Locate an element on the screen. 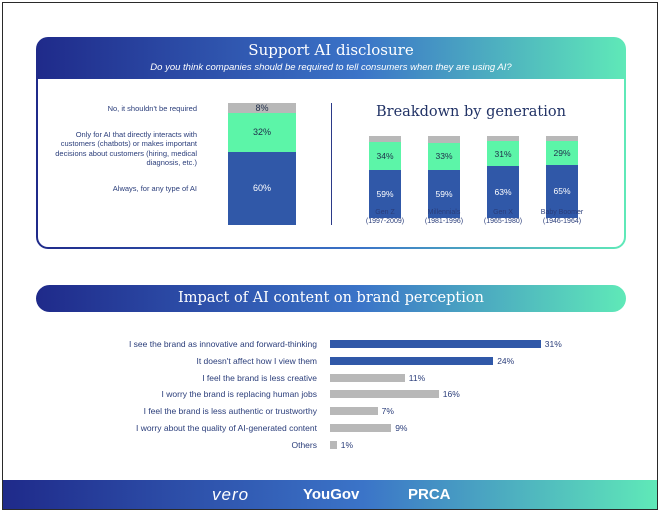  segment-always: 60% is located at coordinates (262, 188).